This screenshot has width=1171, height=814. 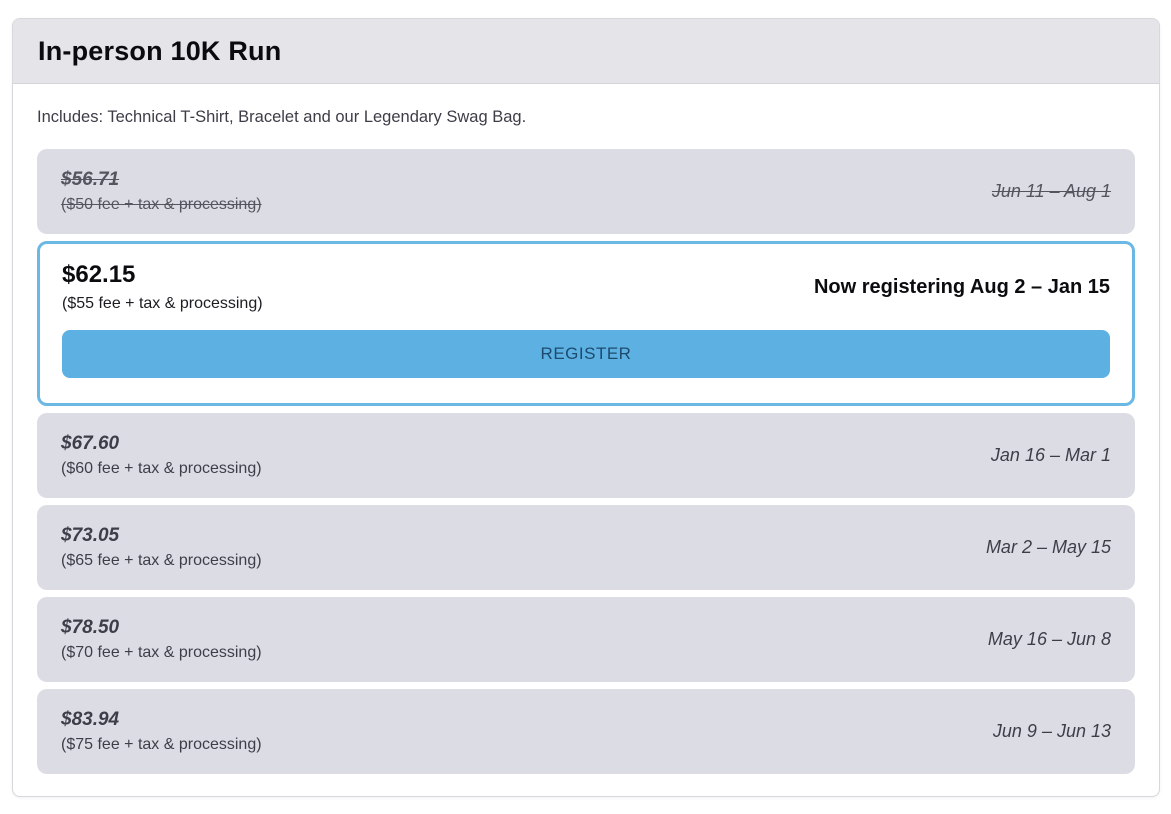 I want to click on tier-date-range: Jun 11 – Aug 1, so click(x=1051, y=191).